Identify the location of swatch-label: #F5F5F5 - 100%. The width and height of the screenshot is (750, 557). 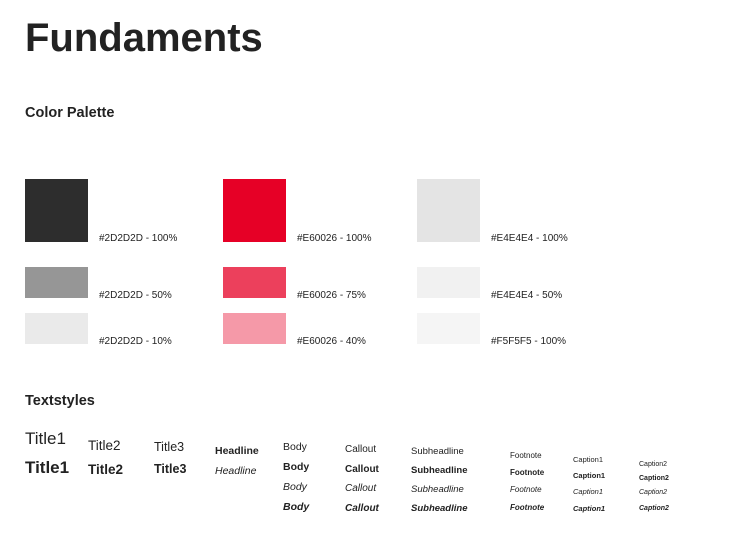
(529, 341).